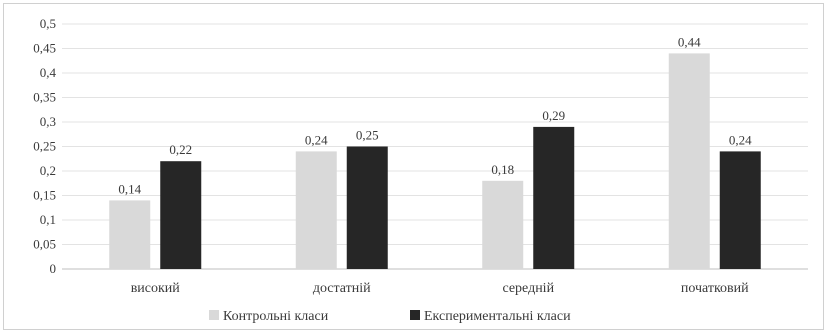 This screenshot has width=827, height=333. What do you see at coordinates (689, 41) in the screenshot?
I see `data-label: 0,44` at bounding box center [689, 41].